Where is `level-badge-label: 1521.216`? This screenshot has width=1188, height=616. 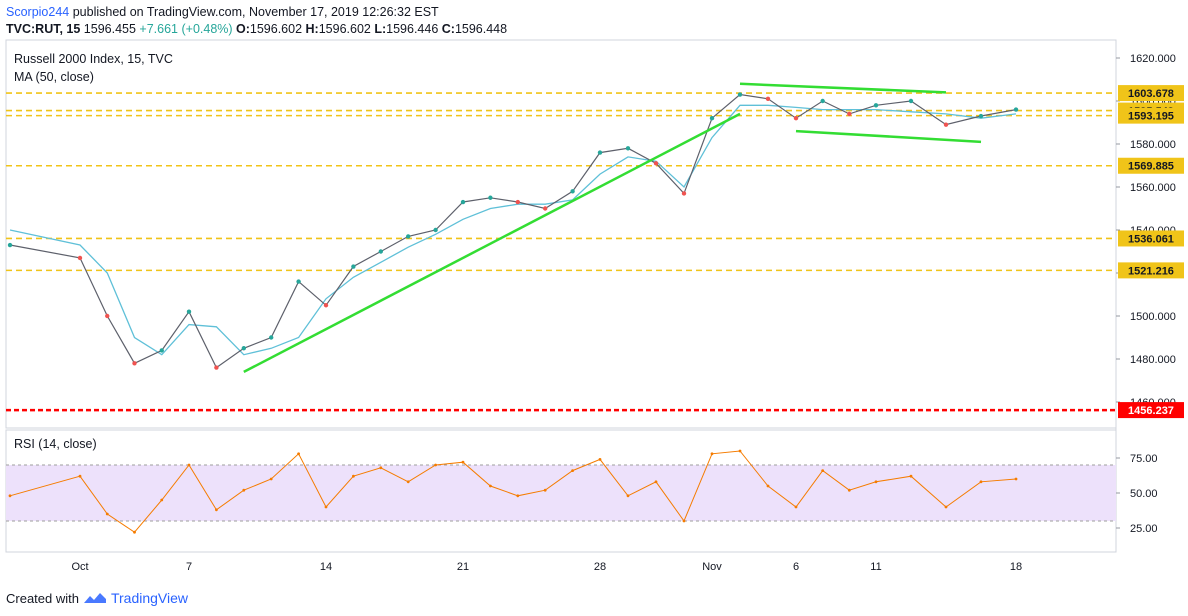
level-badge-label: 1521.216 is located at coordinates (1151, 271).